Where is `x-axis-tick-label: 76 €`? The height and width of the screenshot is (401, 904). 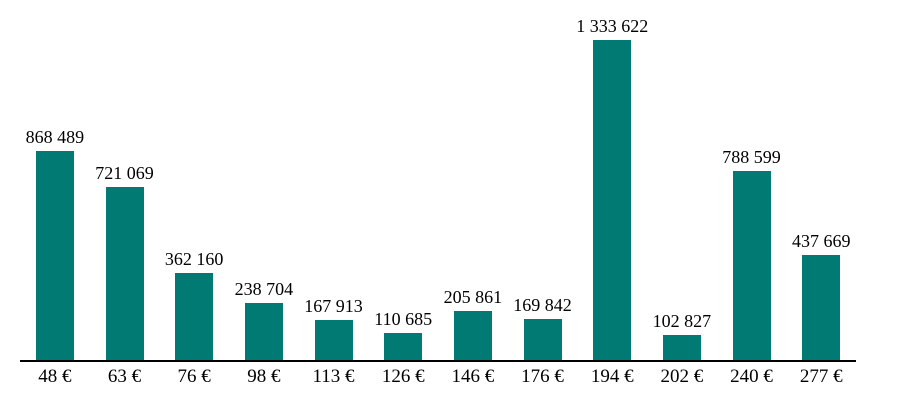 x-axis-tick-label: 76 € is located at coordinates (194, 376).